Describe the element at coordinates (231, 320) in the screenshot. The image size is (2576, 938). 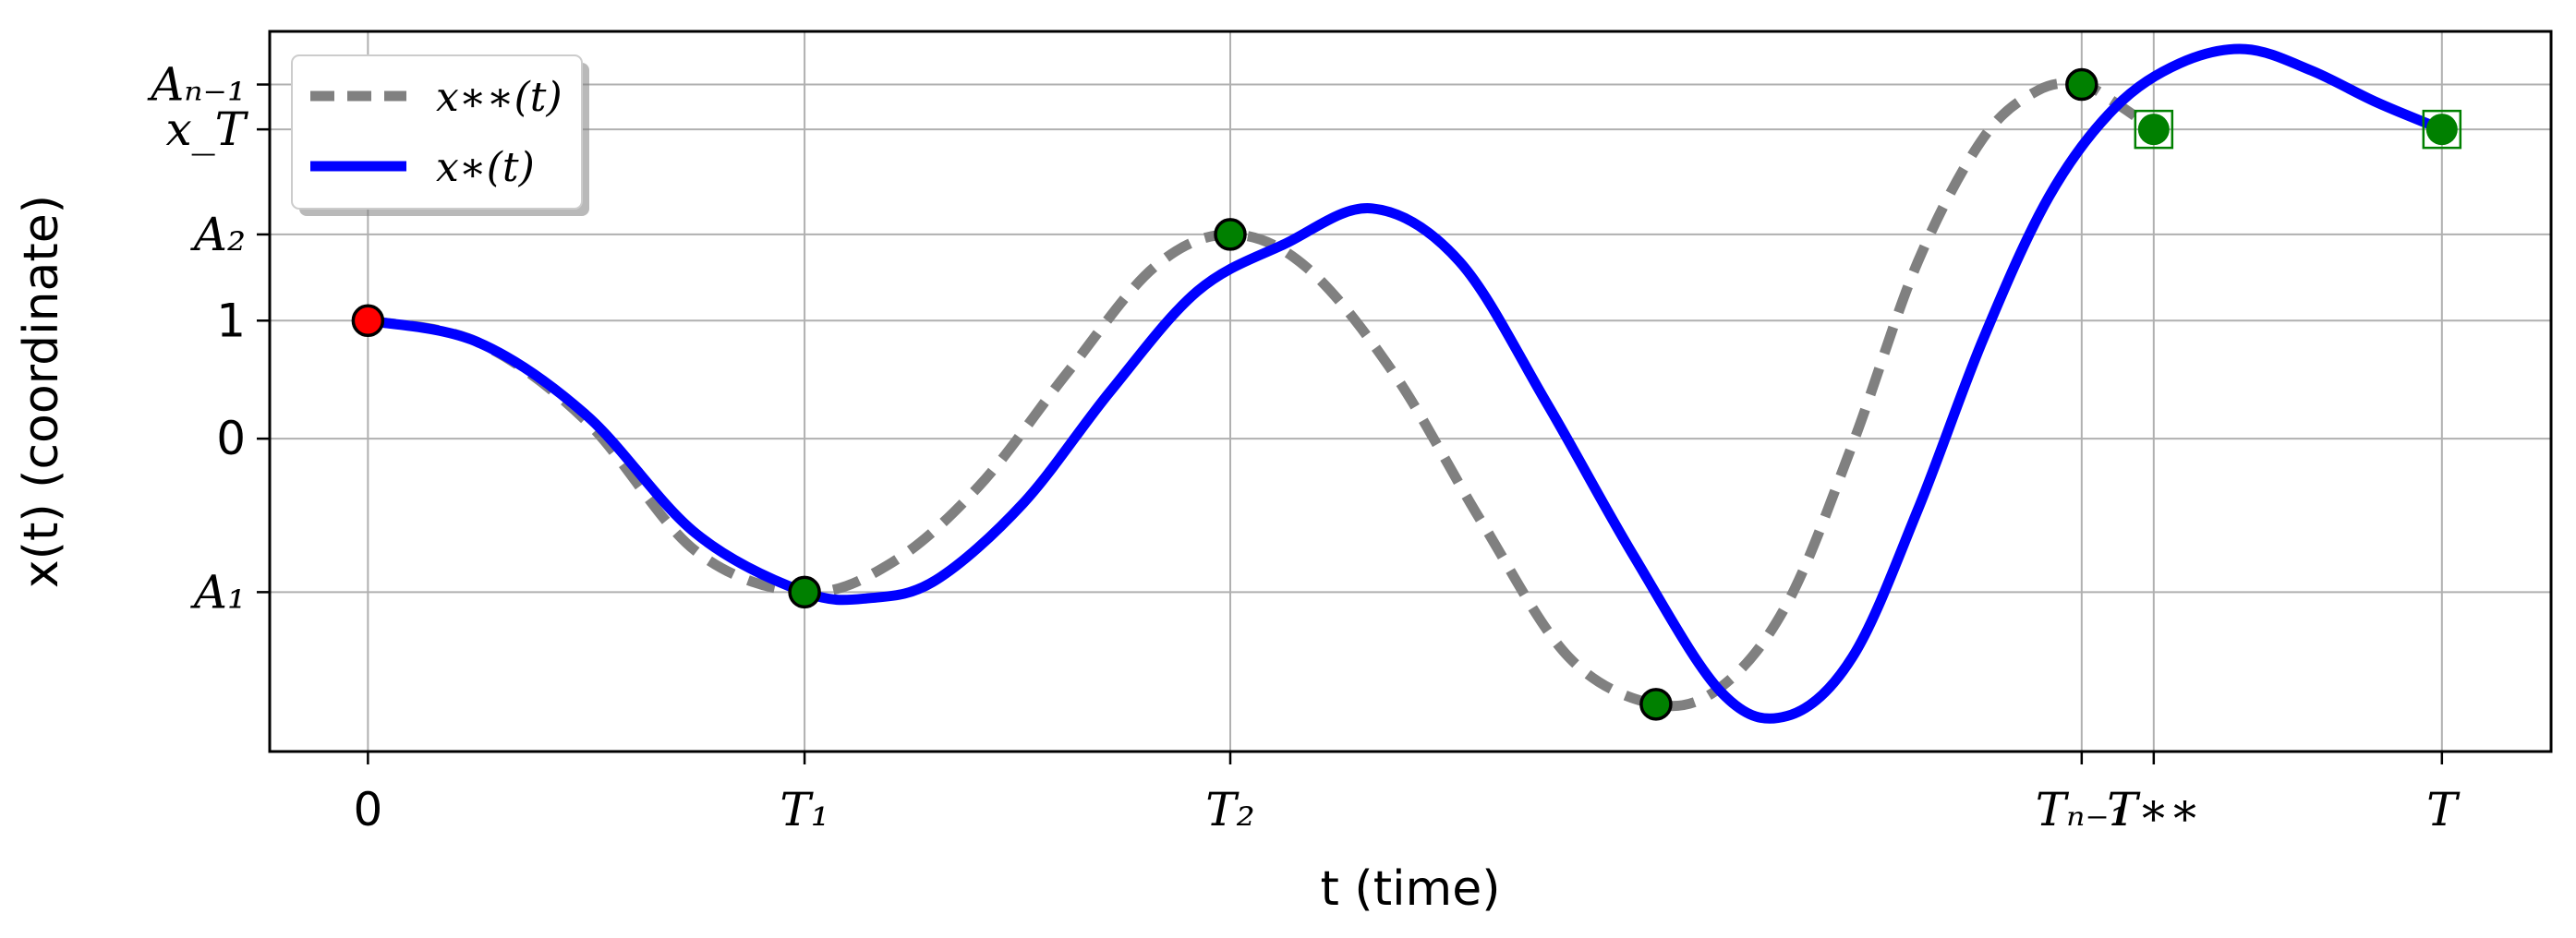
I see `y-tick-label: 1` at that location.